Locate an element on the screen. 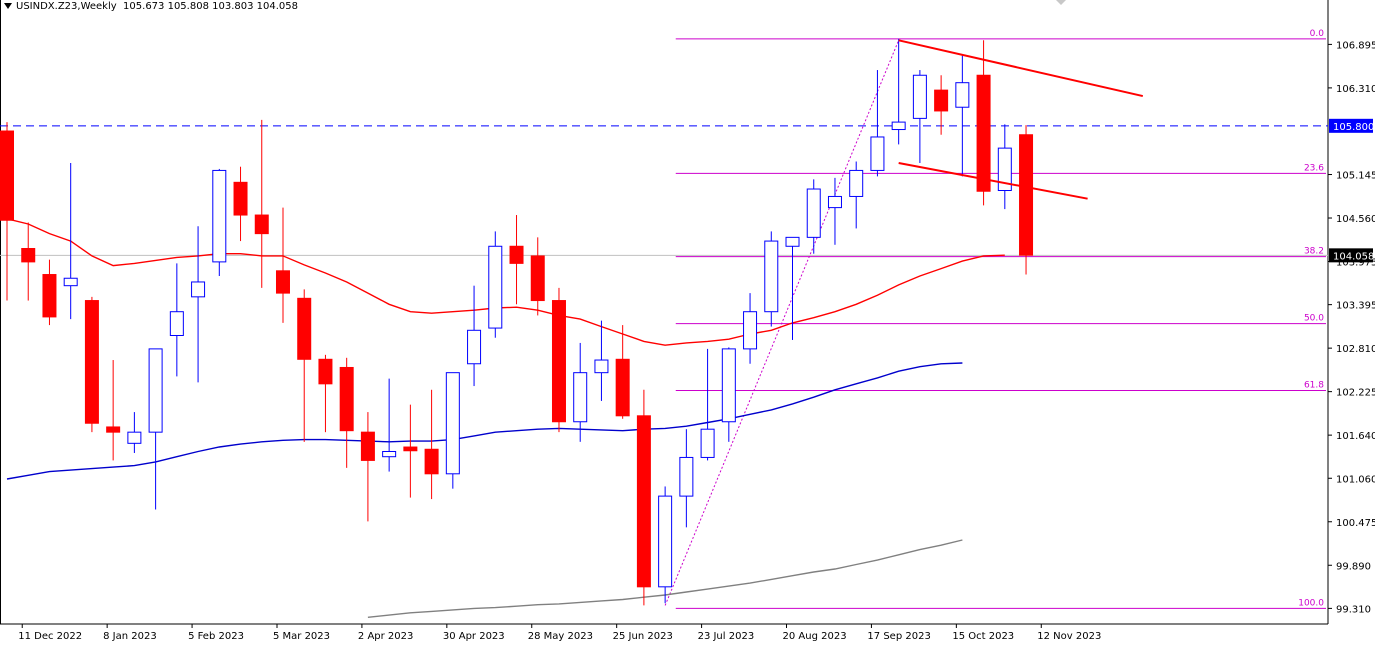  fib-level-label: 100.0 is located at coordinates (1311, 603).